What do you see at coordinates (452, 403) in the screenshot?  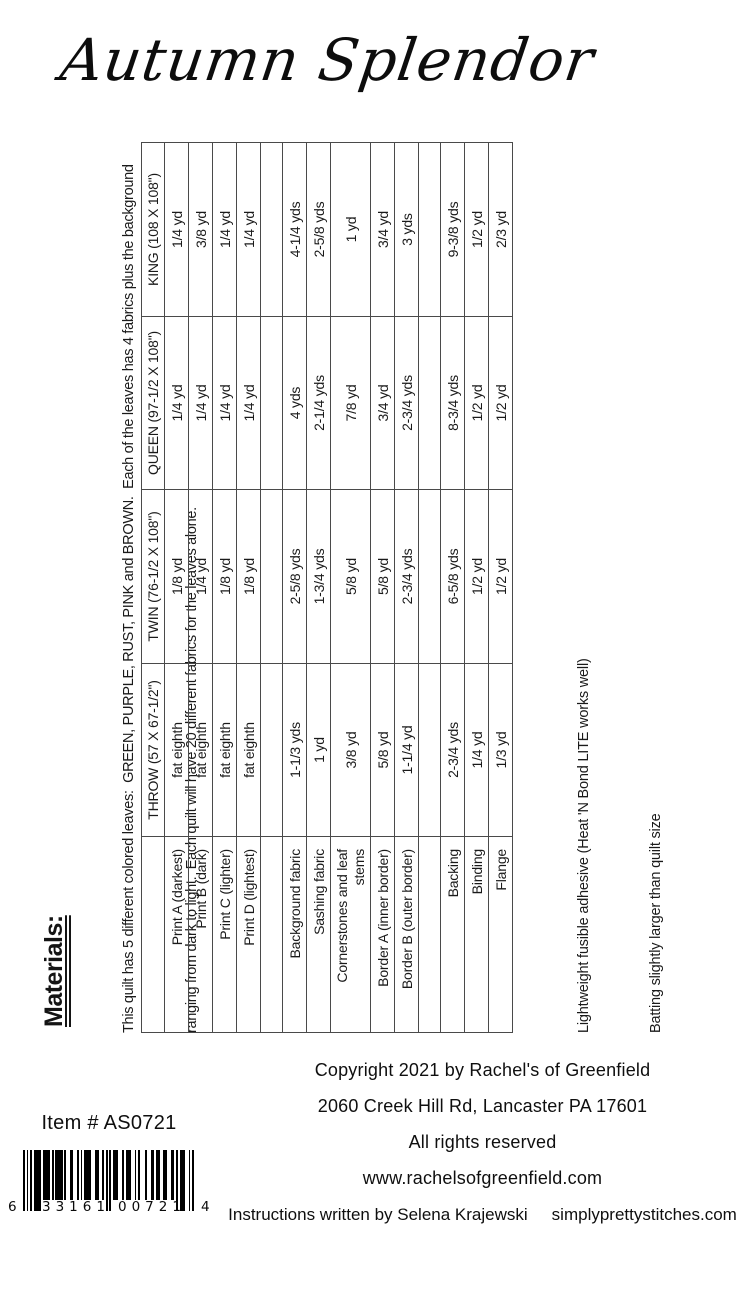 I see `yardage-cell: 8-3/4 yds` at bounding box center [452, 403].